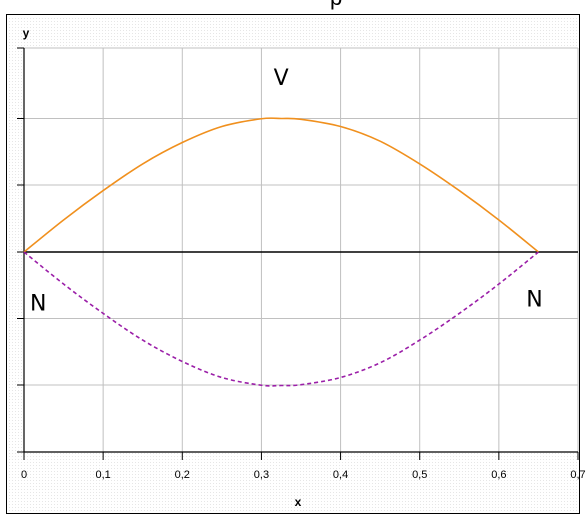  What do you see at coordinates (340, 475) in the screenshot?
I see `x-tick-label: 0,4` at bounding box center [340, 475].